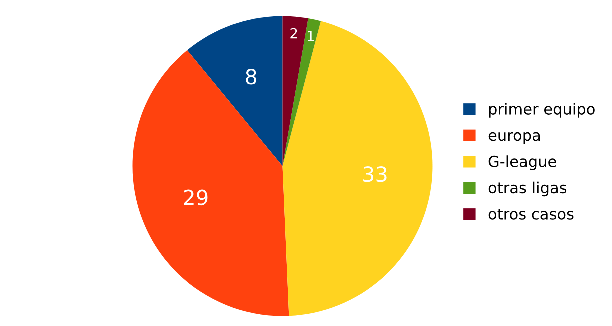 This screenshot has height=326, width=612. Describe the element at coordinates (542, 110) in the screenshot. I see `legend-label: primer equipo` at that location.